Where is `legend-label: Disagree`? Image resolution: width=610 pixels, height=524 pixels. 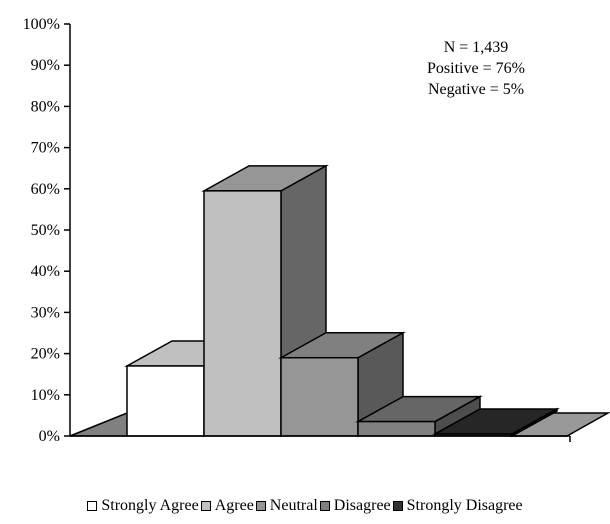
legend-label: Disagree is located at coordinates (362, 505).